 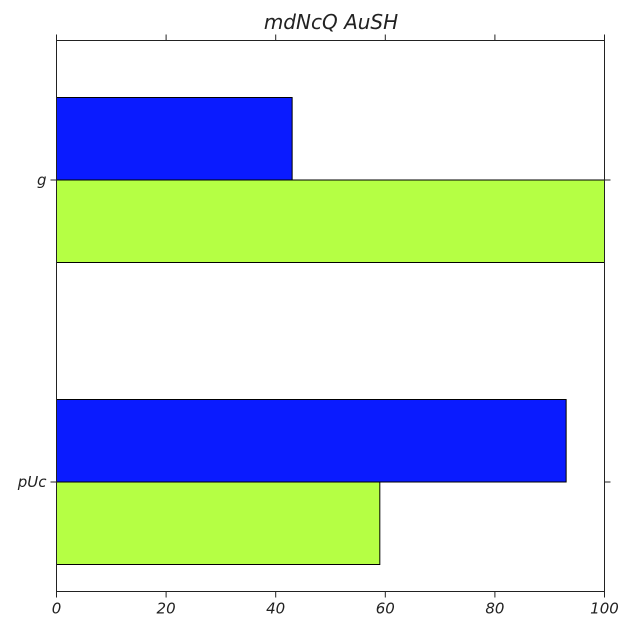 What do you see at coordinates (494, 609) in the screenshot?
I see `x-tick-label: 80` at bounding box center [494, 609].